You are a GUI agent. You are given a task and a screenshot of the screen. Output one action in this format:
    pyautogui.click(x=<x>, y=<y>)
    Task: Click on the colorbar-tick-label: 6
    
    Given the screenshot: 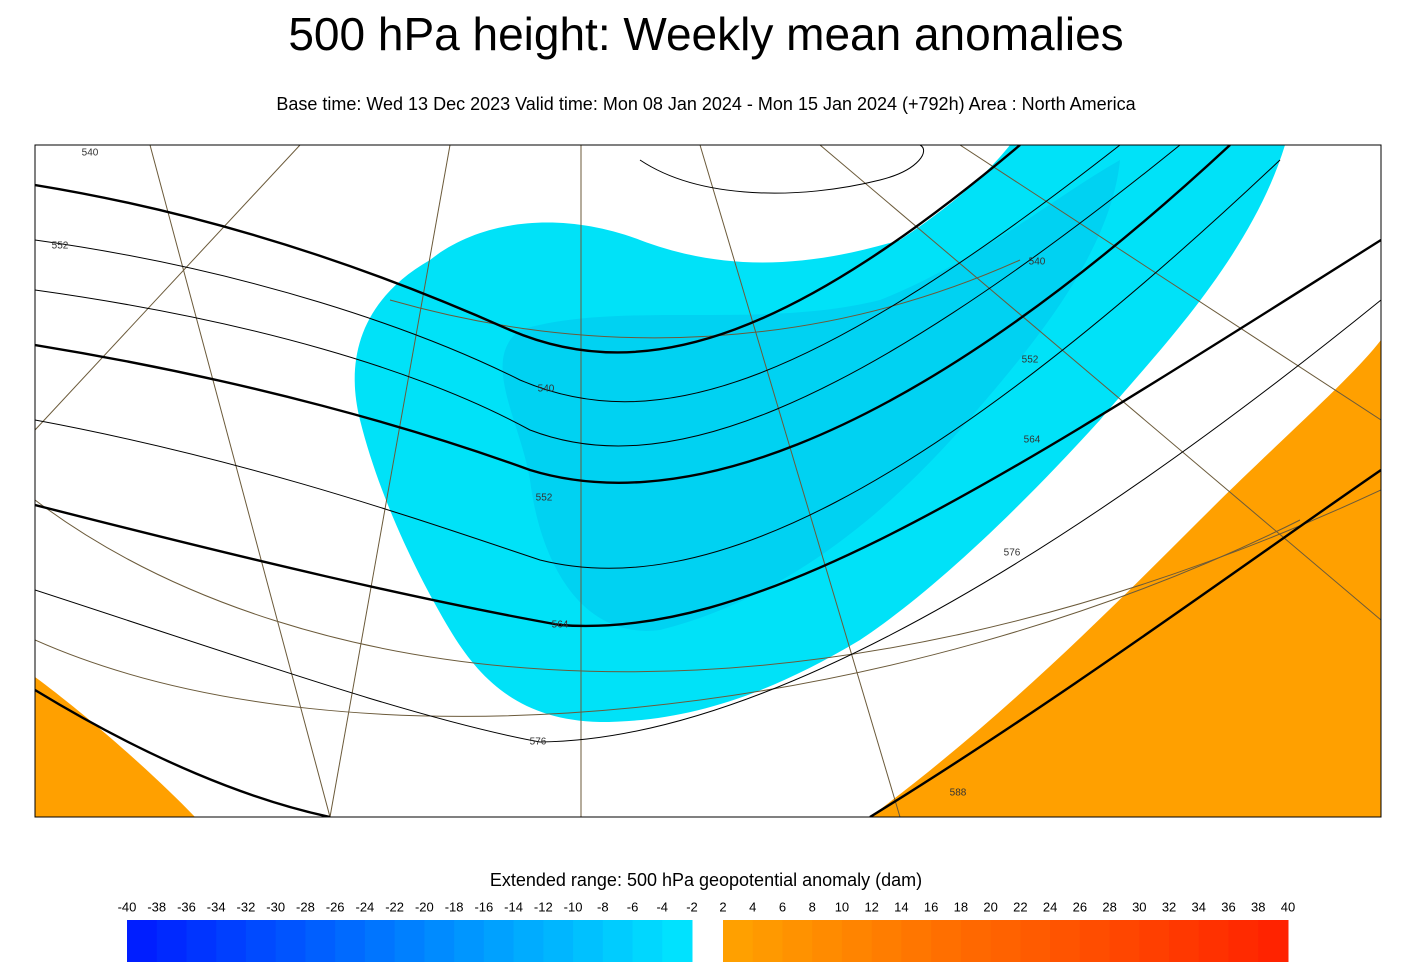 What is the action you would take?
    pyautogui.click(x=782, y=906)
    